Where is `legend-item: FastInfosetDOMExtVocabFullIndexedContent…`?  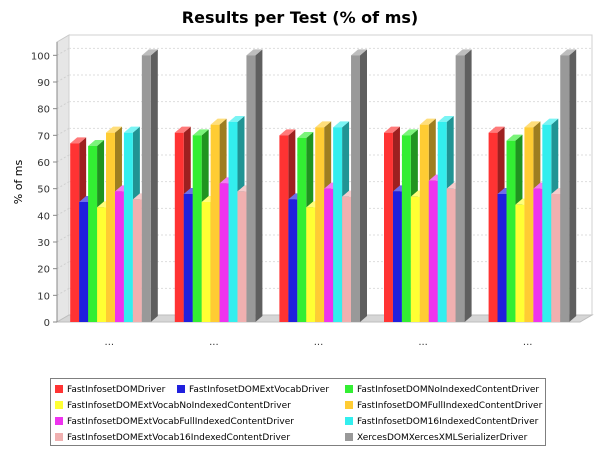 legend-item: FastInfosetDOMExtVocabFullIndexedContent… is located at coordinates (174, 422).